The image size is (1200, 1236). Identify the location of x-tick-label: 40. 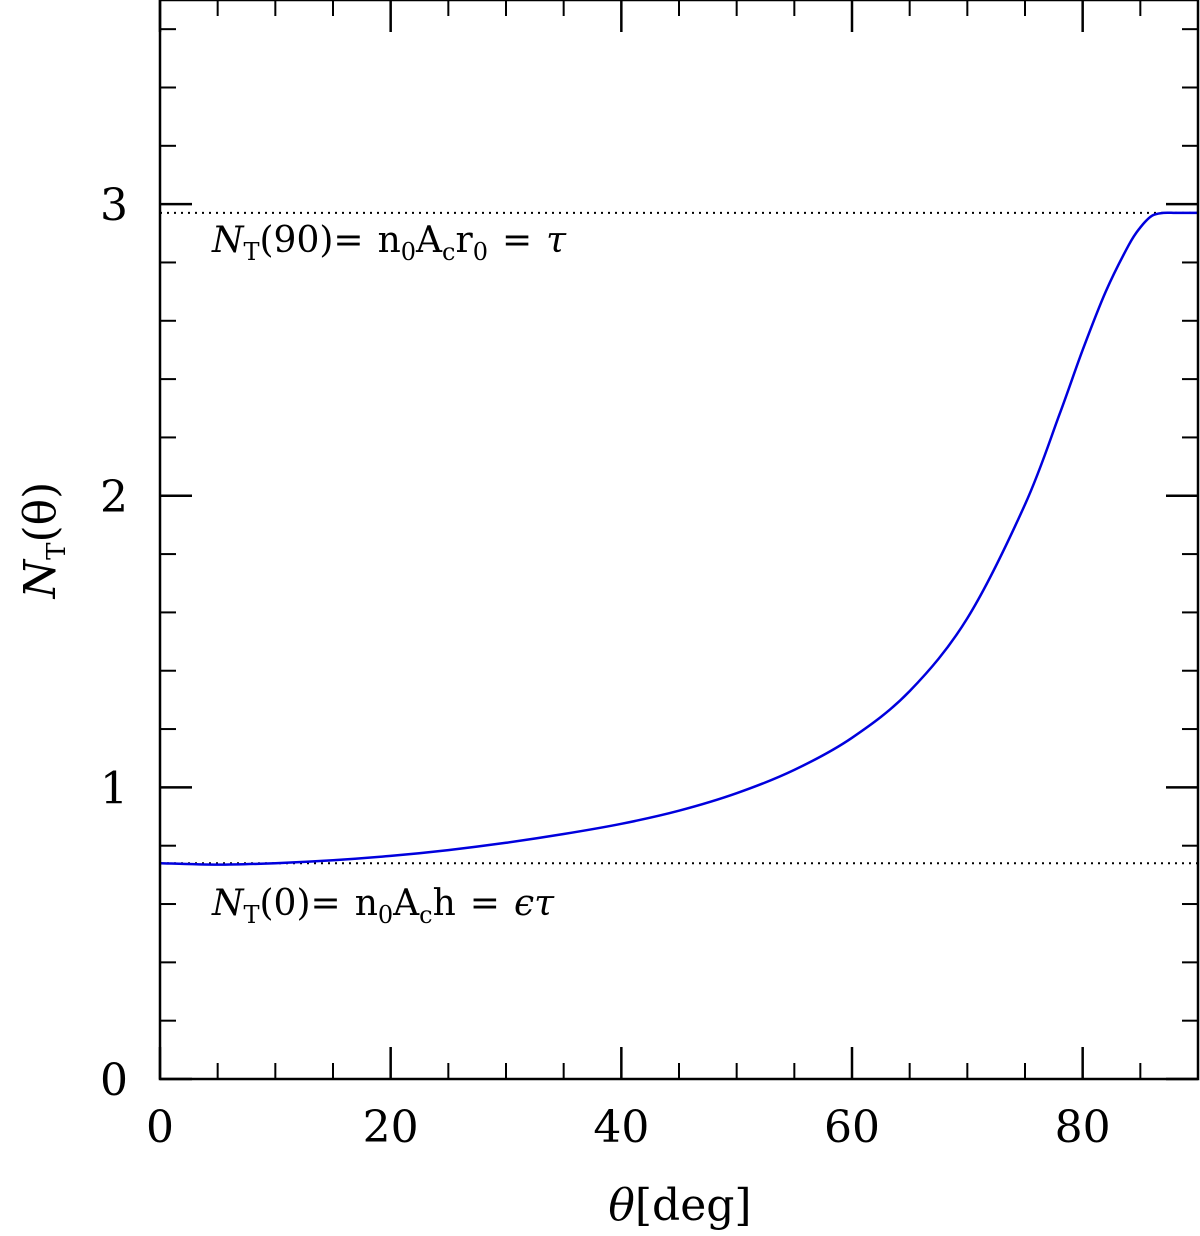
(621, 1127).